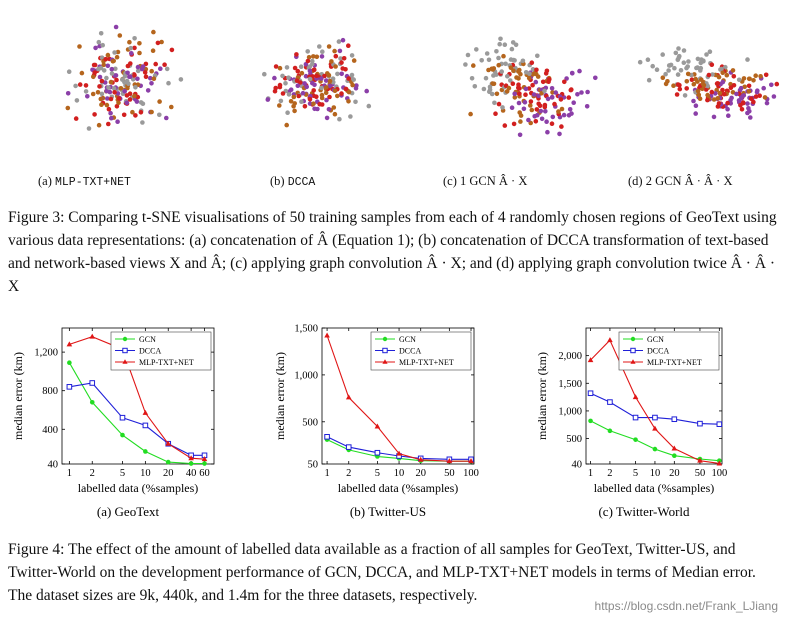  I want to click on chart-subcaption: (a) GeoText, so click(128, 511).